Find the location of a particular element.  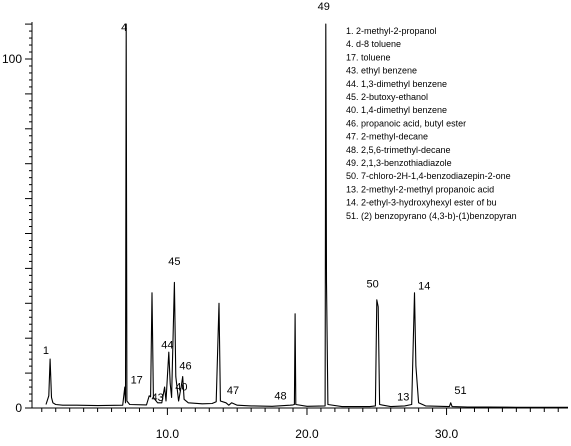

legend-entry: 45. 2-butoxy-ethanol is located at coordinates (387, 97).